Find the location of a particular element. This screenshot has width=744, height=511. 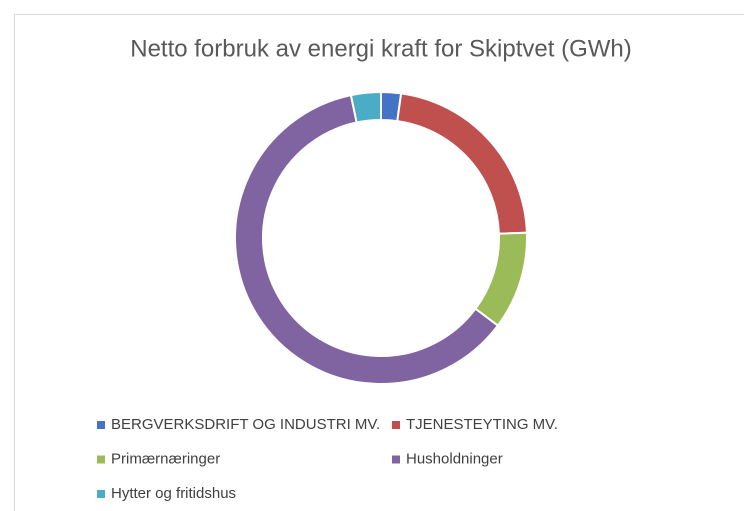

legend-label: Primærnæringer is located at coordinates (165, 458).